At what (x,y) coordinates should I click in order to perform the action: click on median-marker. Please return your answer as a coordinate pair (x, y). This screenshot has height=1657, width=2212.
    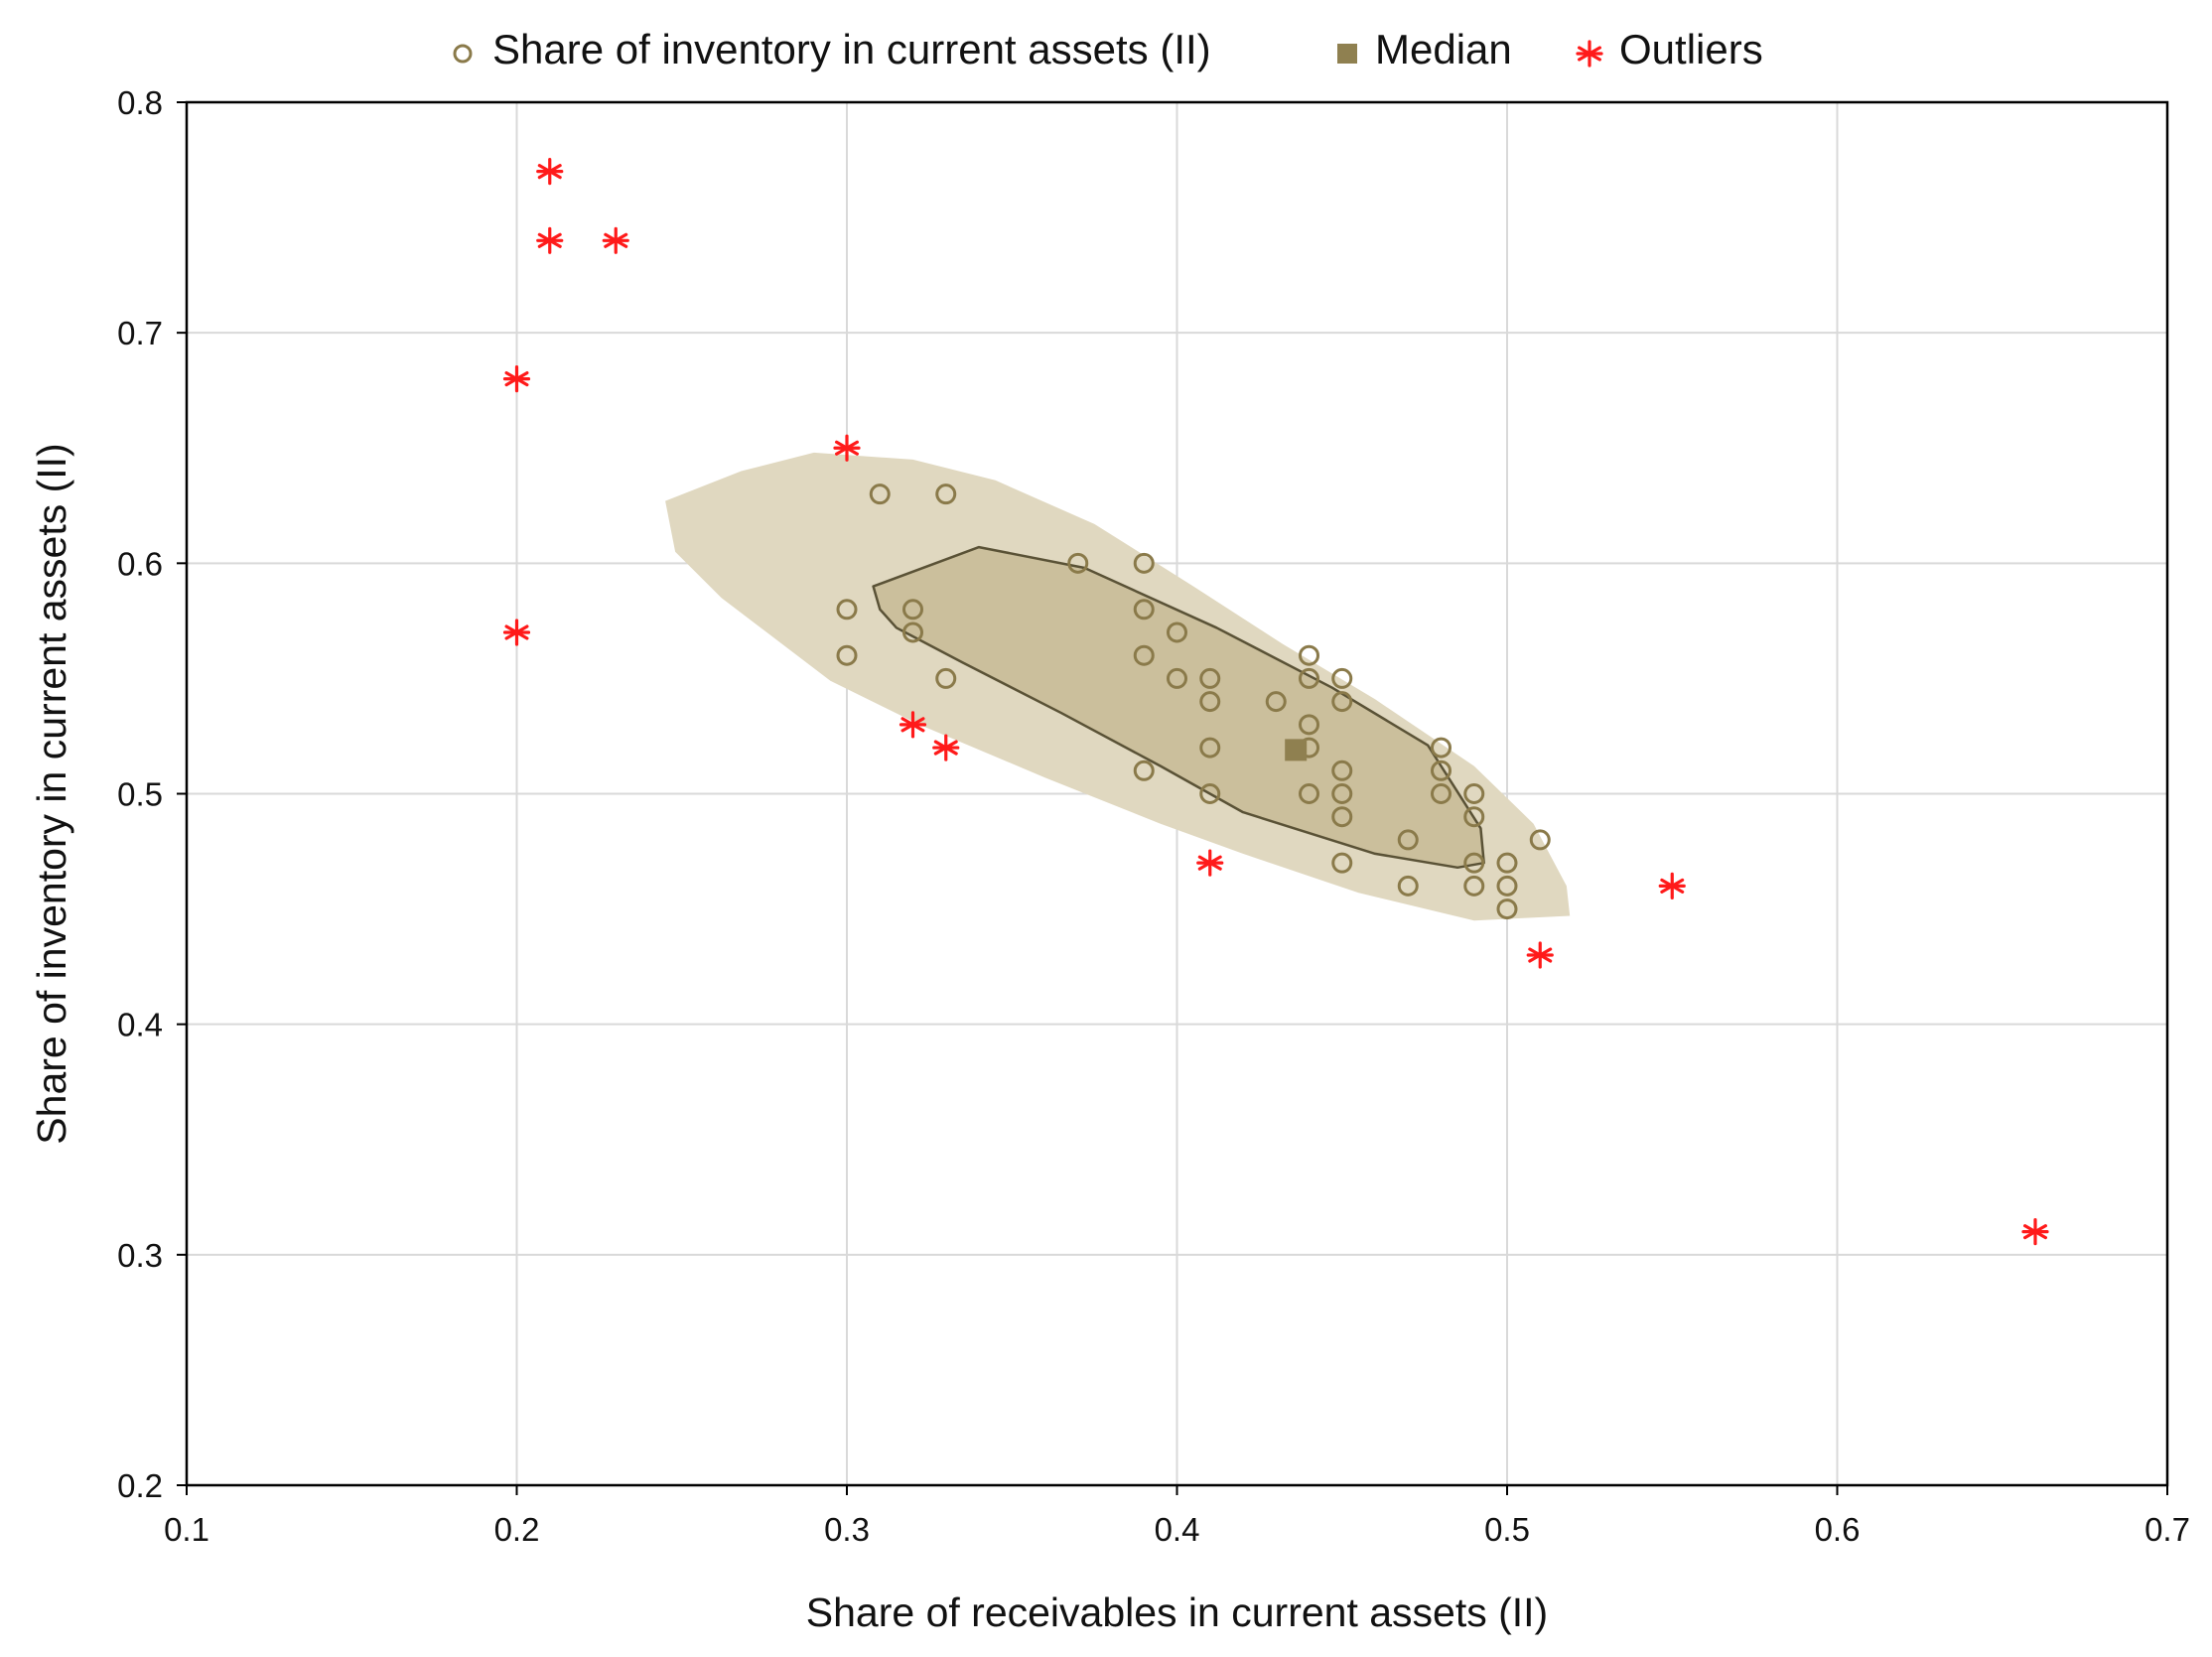
    Looking at the image, I should click on (1296, 750).